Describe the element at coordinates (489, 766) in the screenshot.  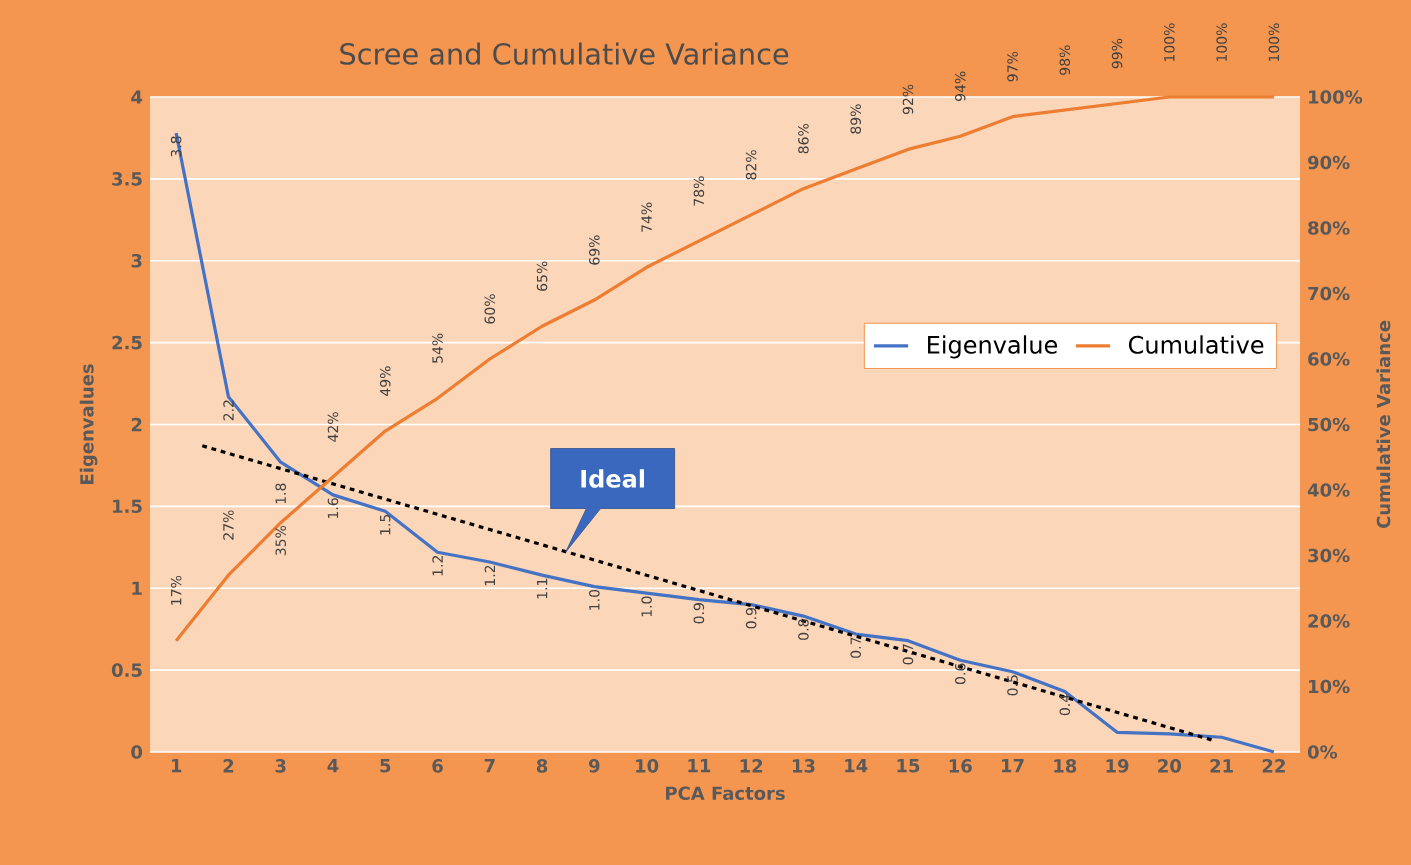
I see `x-tick-label: 7` at that location.